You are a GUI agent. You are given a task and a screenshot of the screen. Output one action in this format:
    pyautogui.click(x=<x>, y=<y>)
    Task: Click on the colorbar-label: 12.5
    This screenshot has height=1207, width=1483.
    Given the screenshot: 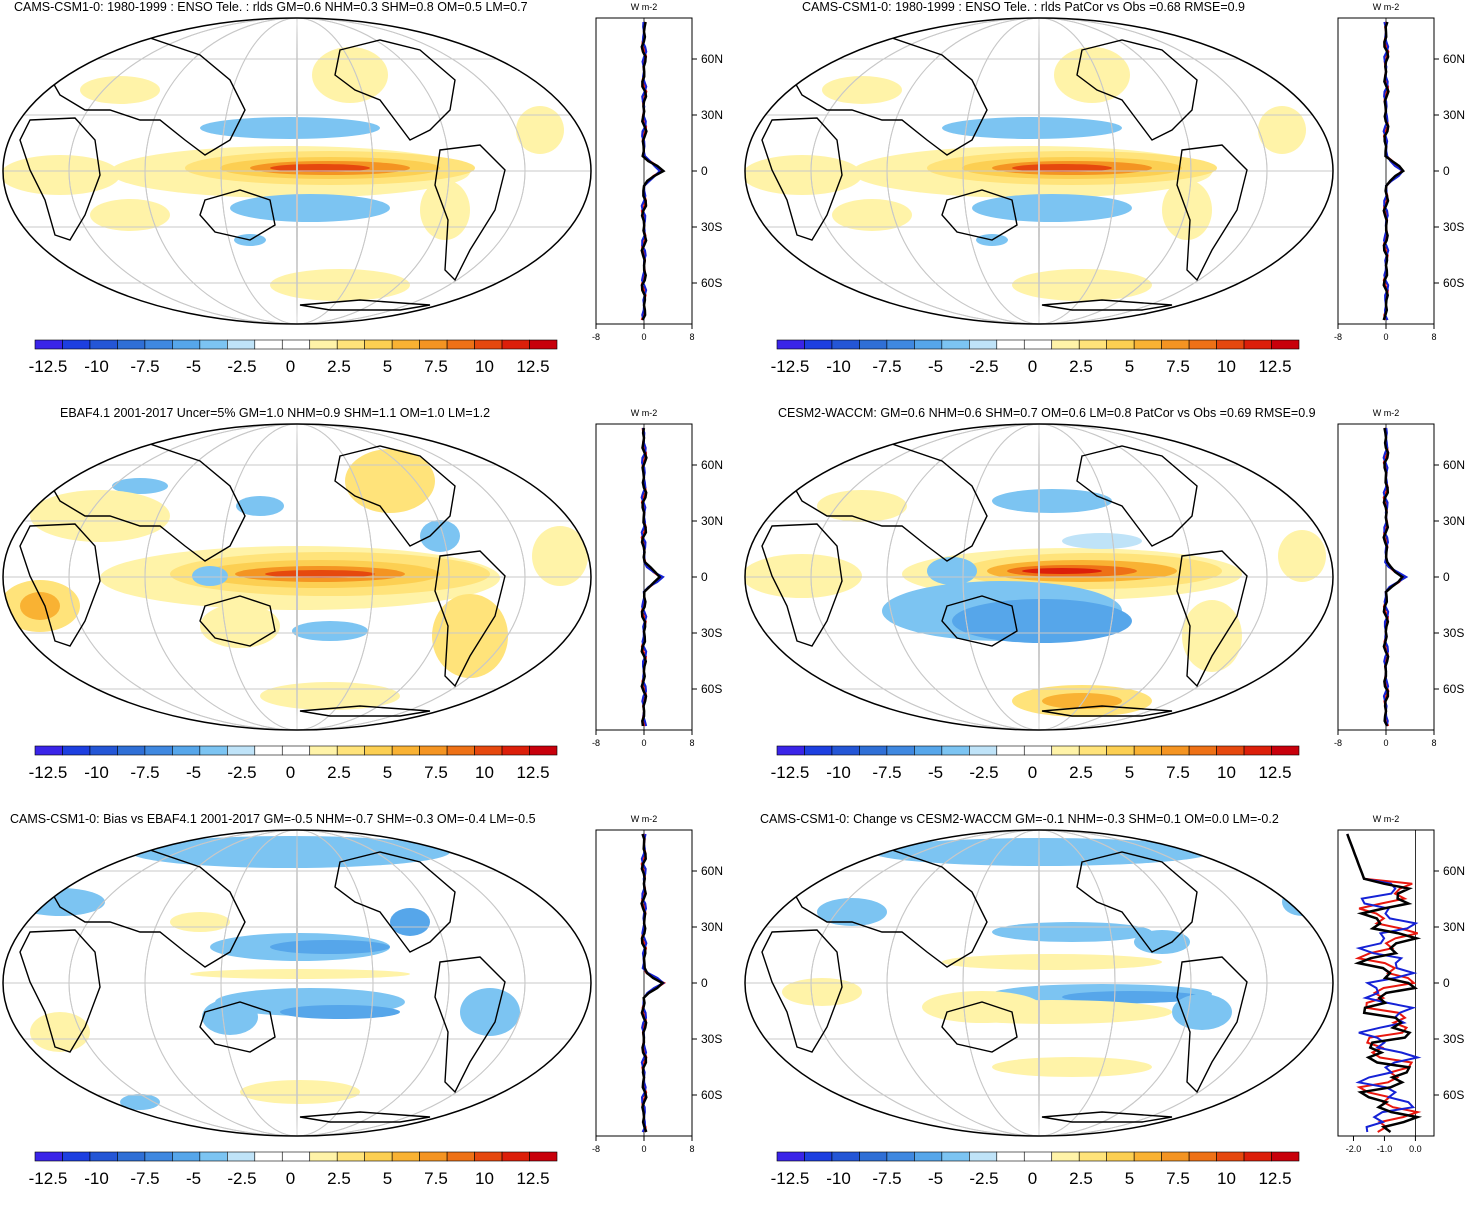 What is the action you would take?
    pyautogui.click(x=532, y=1178)
    